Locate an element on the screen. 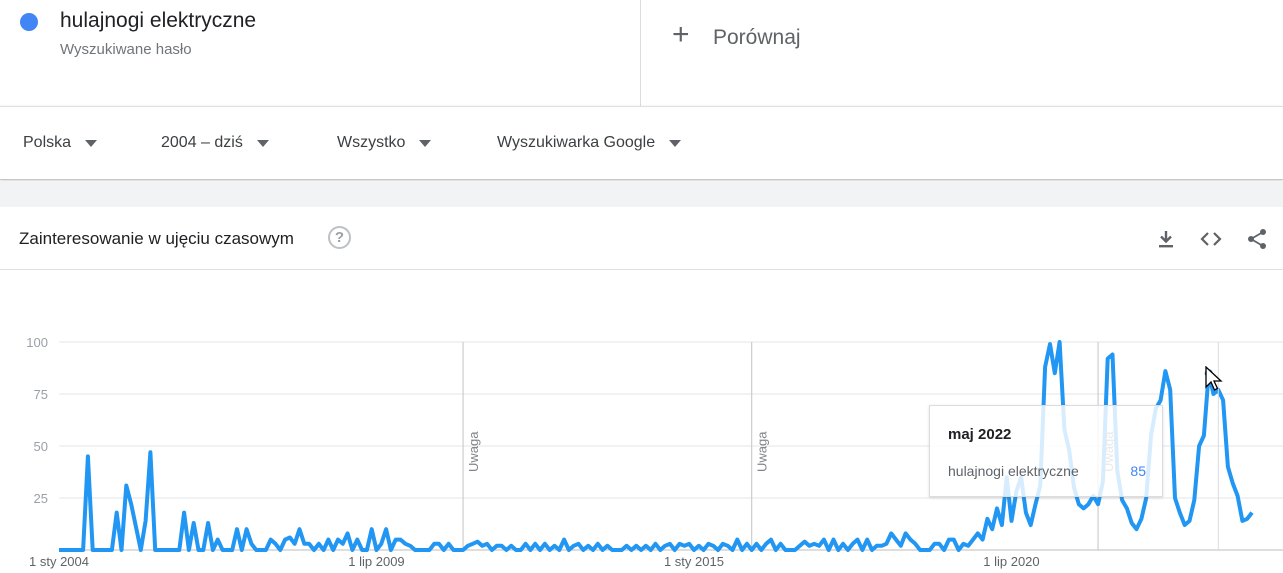 This screenshot has width=1283, height=573. filter-time-range: 2004 – dziś is located at coordinates (215, 143).